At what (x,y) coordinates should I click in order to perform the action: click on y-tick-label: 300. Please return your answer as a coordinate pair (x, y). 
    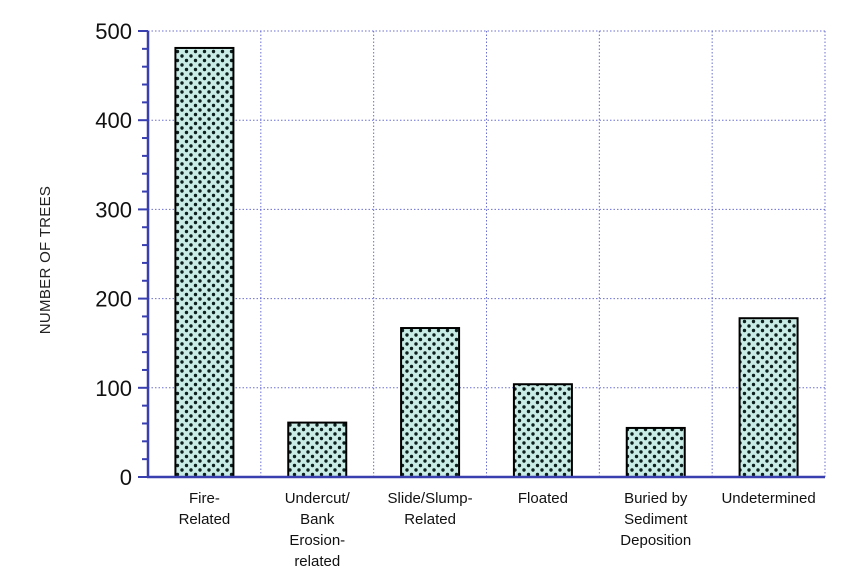
    Looking at the image, I should click on (113, 209).